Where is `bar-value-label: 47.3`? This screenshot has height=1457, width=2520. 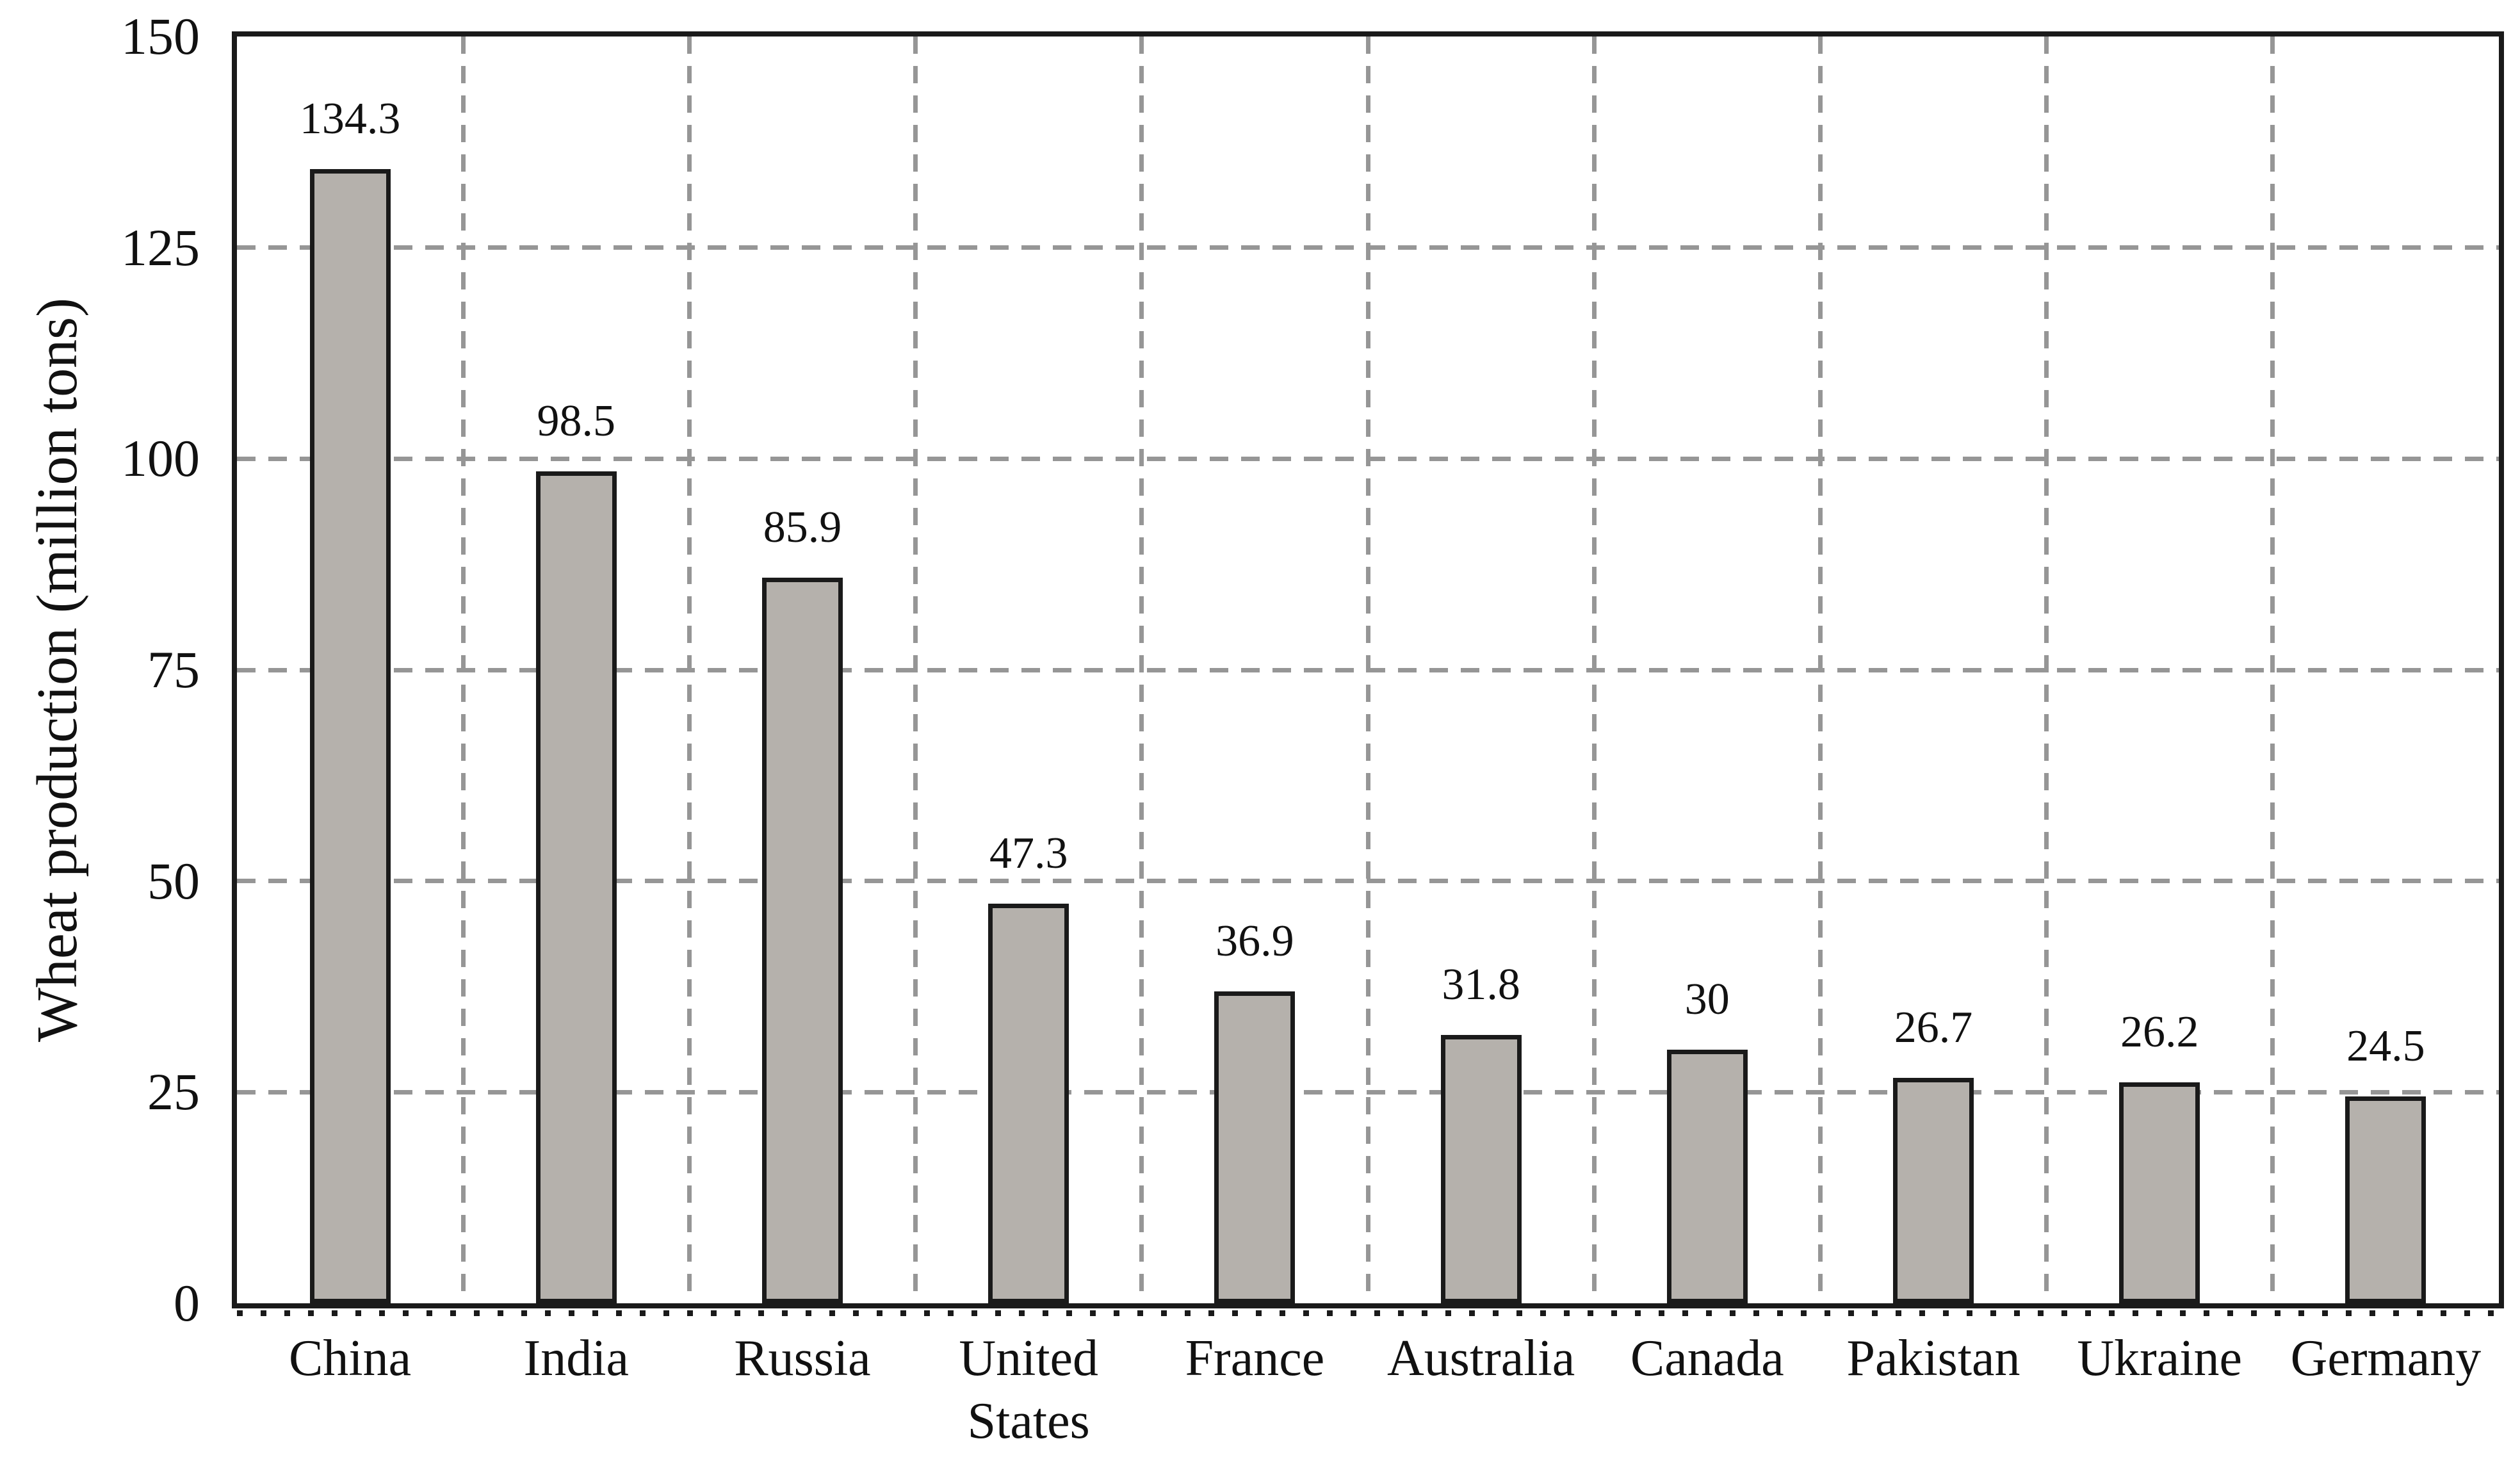
bar-value-label: 47.3 is located at coordinates (1029, 854).